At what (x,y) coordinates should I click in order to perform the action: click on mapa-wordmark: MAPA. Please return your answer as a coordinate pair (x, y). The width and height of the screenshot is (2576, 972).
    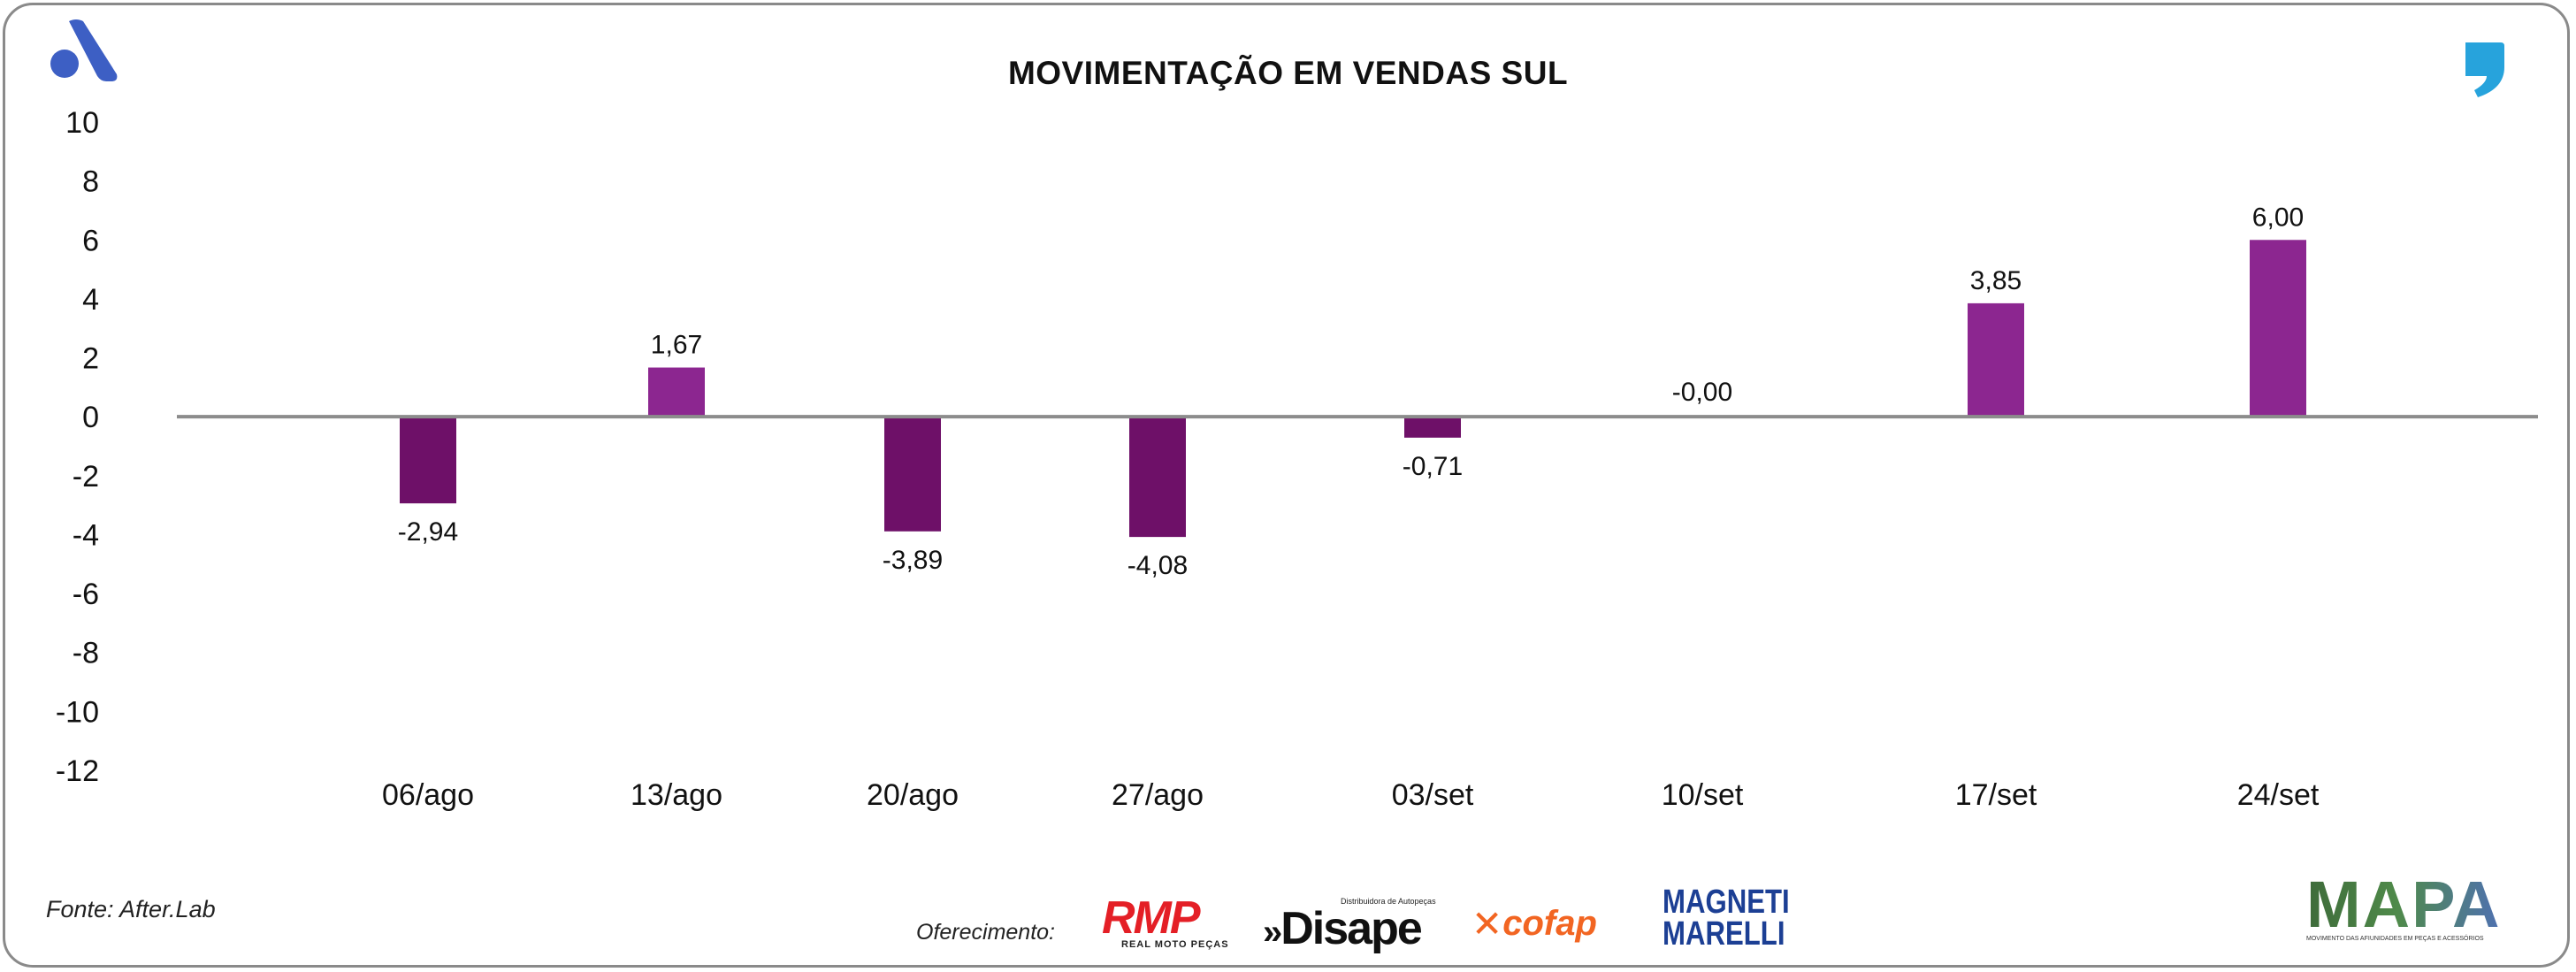
    Looking at the image, I should click on (2407, 905).